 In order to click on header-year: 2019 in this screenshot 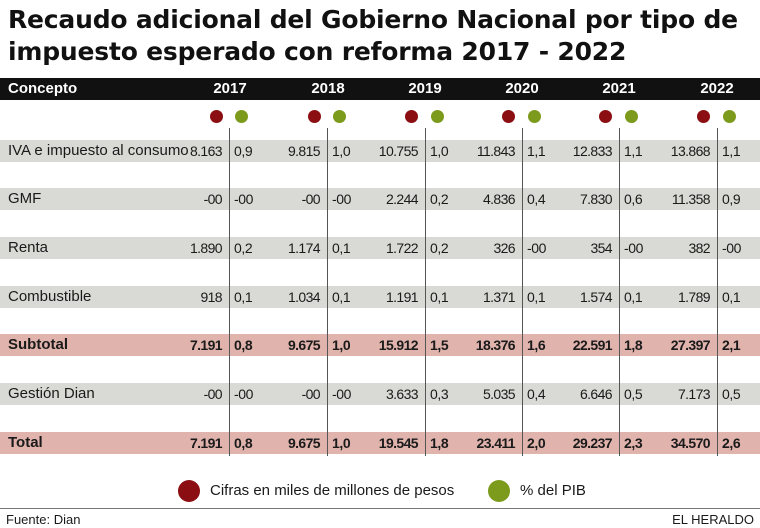, I will do `click(425, 88)`.